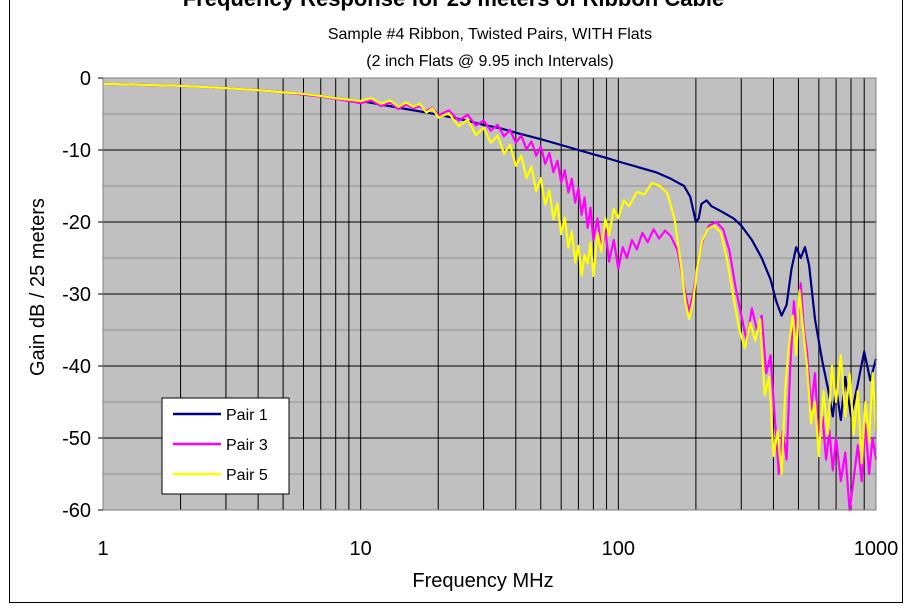  What do you see at coordinates (76, 367) in the screenshot?
I see `y-tick-label: -40` at bounding box center [76, 367].